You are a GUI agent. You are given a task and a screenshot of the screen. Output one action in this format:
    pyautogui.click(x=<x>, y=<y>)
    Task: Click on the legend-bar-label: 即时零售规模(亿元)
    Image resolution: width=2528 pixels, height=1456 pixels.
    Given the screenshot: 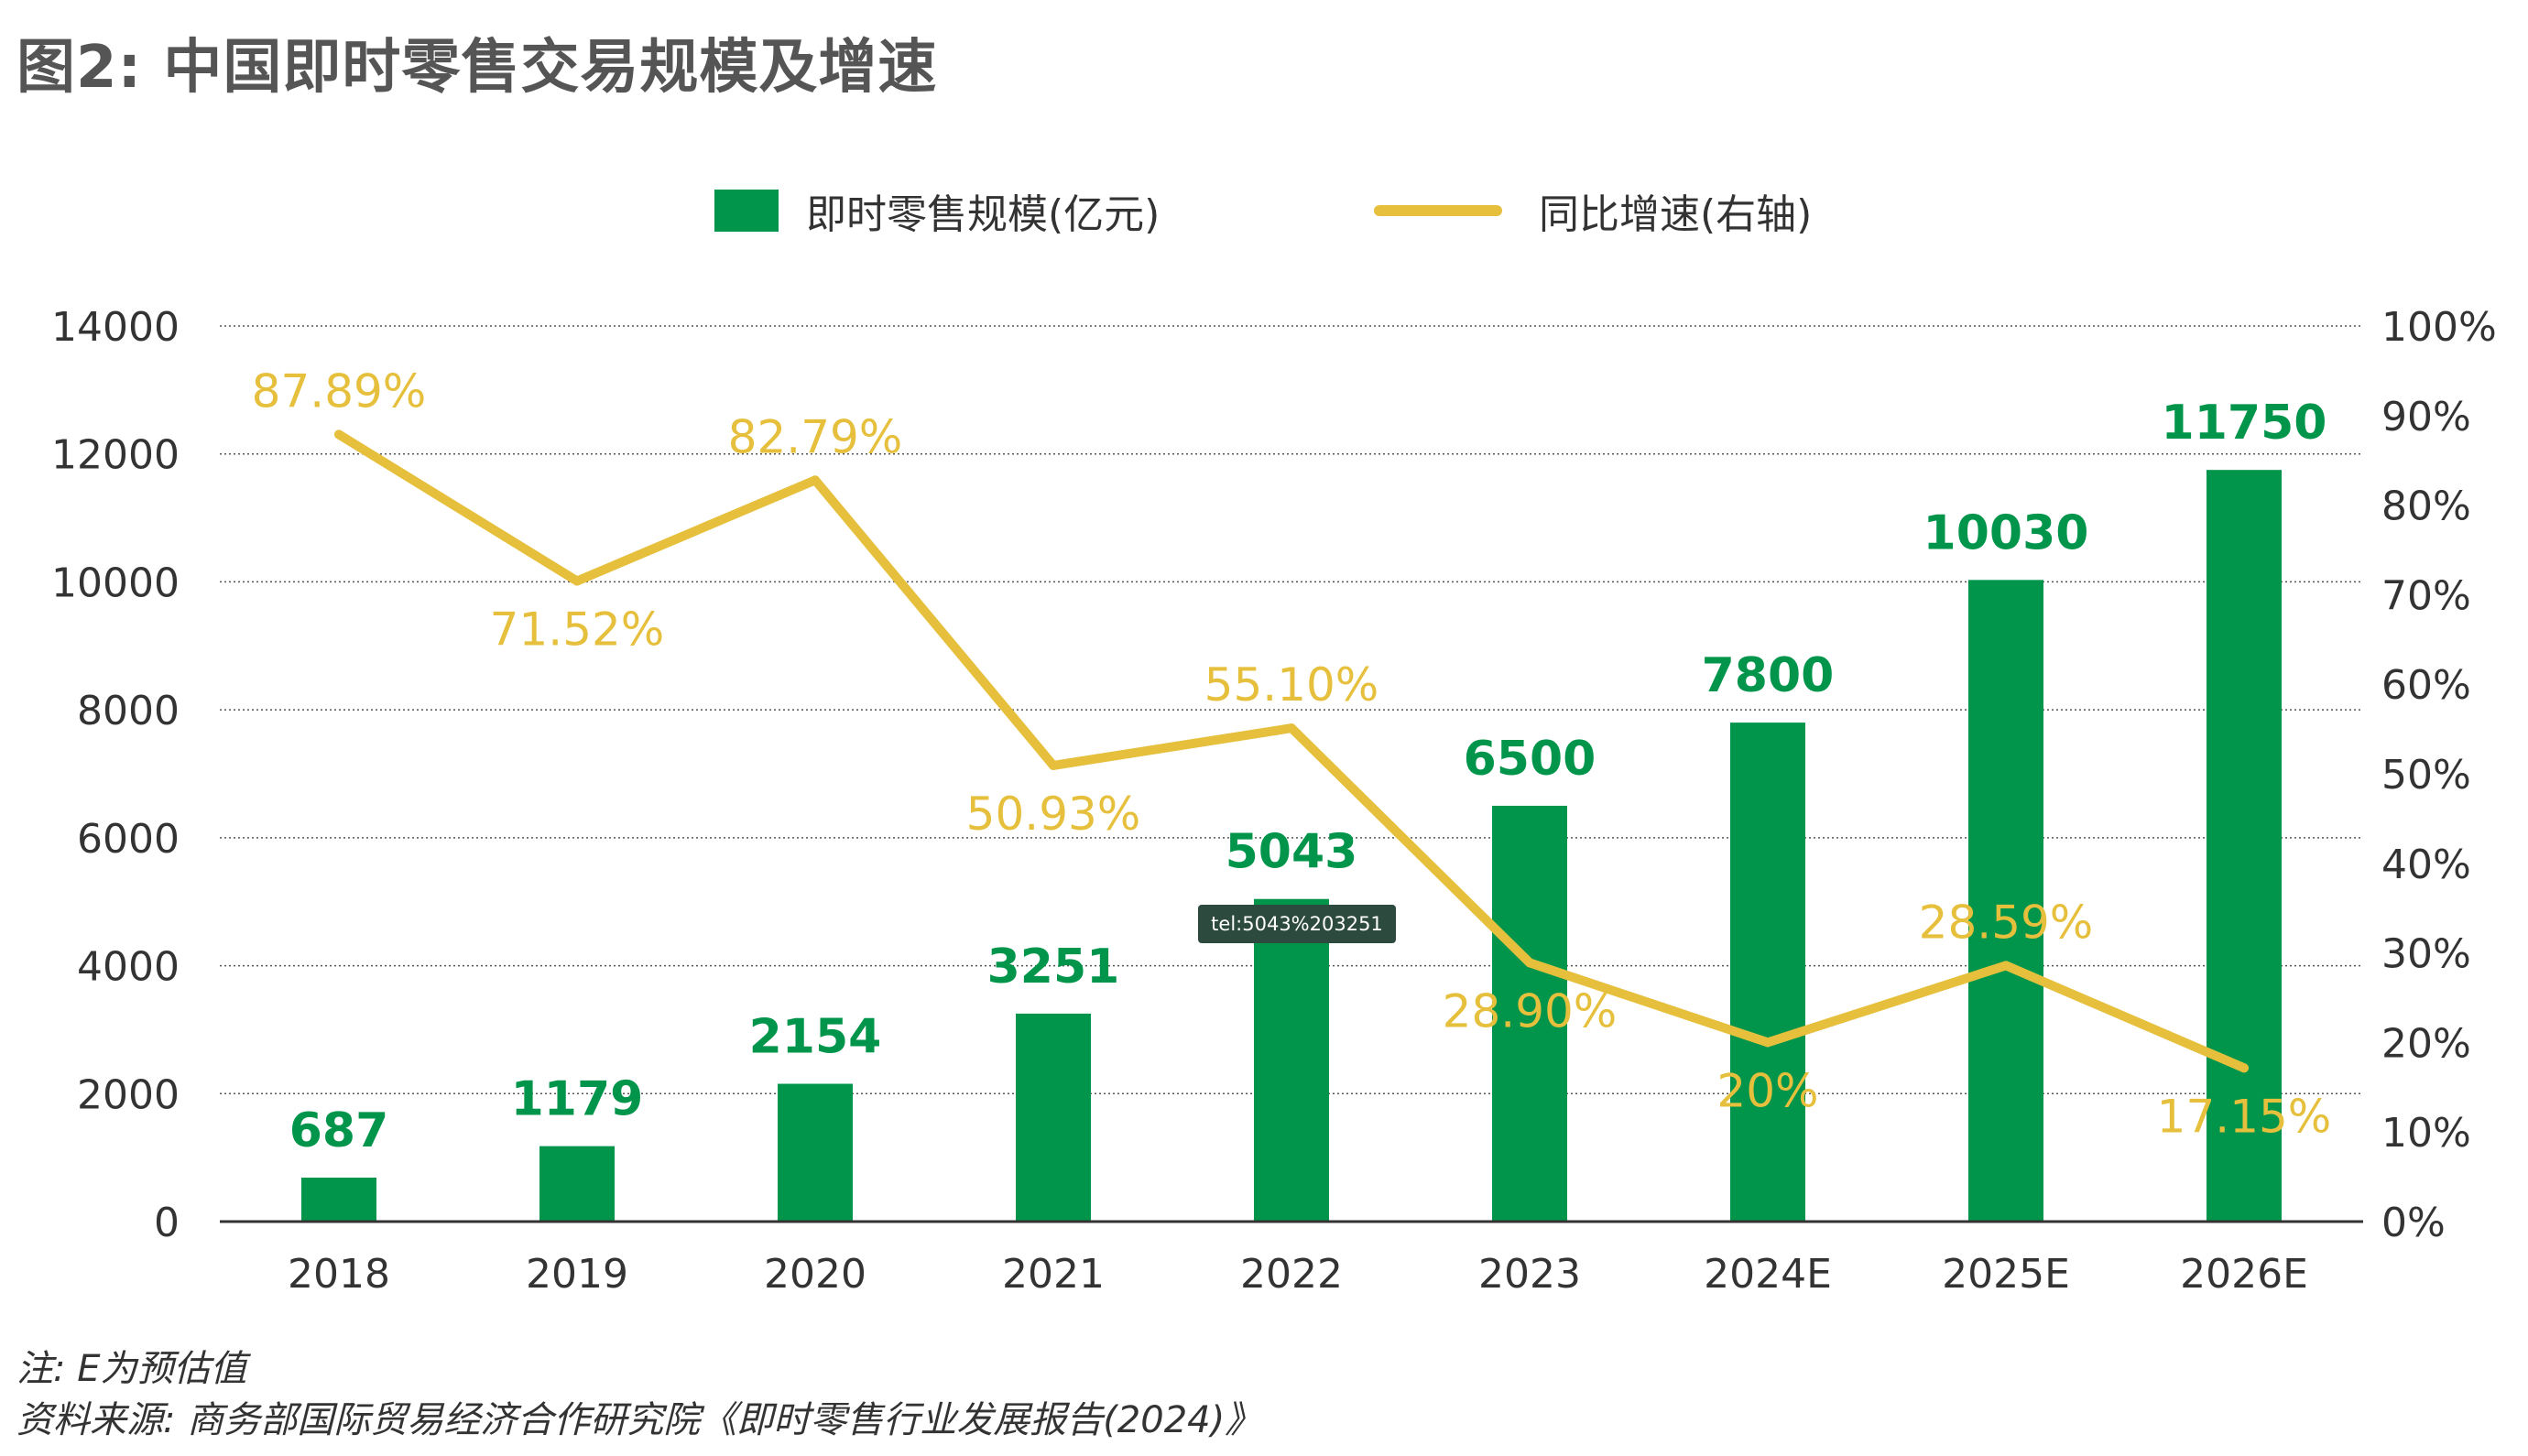 What is the action you would take?
    pyautogui.click(x=983, y=214)
    